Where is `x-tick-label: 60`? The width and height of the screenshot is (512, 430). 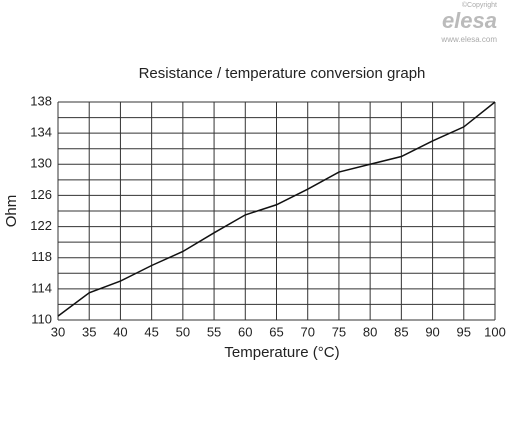 x-tick-label: 60 is located at coordinates (245, 331).